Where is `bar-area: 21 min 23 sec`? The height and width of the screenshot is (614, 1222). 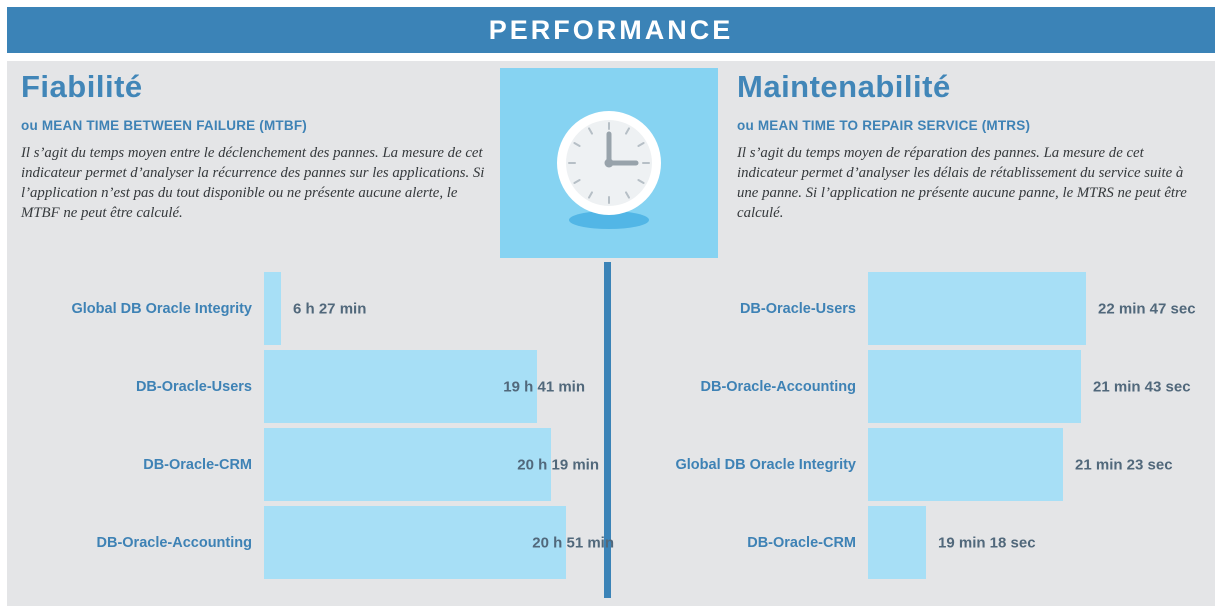 bar-area: 21 min 23 sec is located at coordinates (1038, 464).